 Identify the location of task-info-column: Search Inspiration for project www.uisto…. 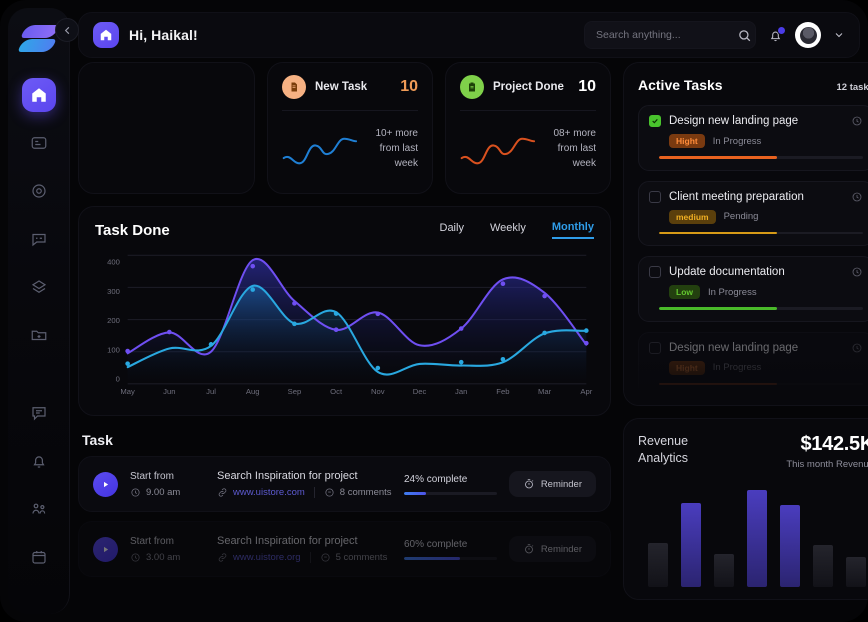
(304, 549).